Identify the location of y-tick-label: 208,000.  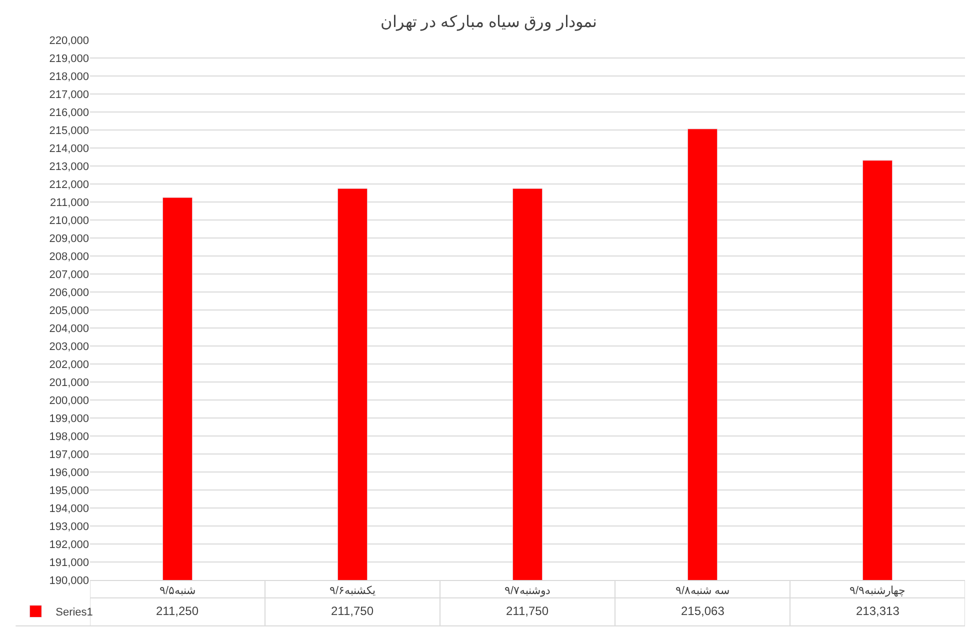
(69, 256).